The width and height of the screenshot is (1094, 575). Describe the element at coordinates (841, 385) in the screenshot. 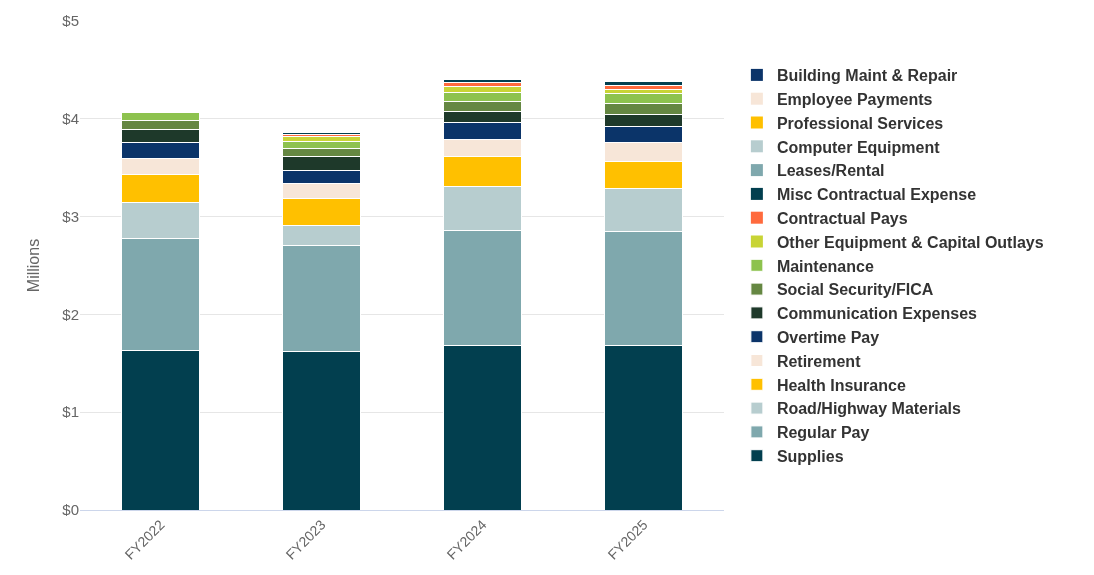

I see `legend-label: Health Insurance` at that location.